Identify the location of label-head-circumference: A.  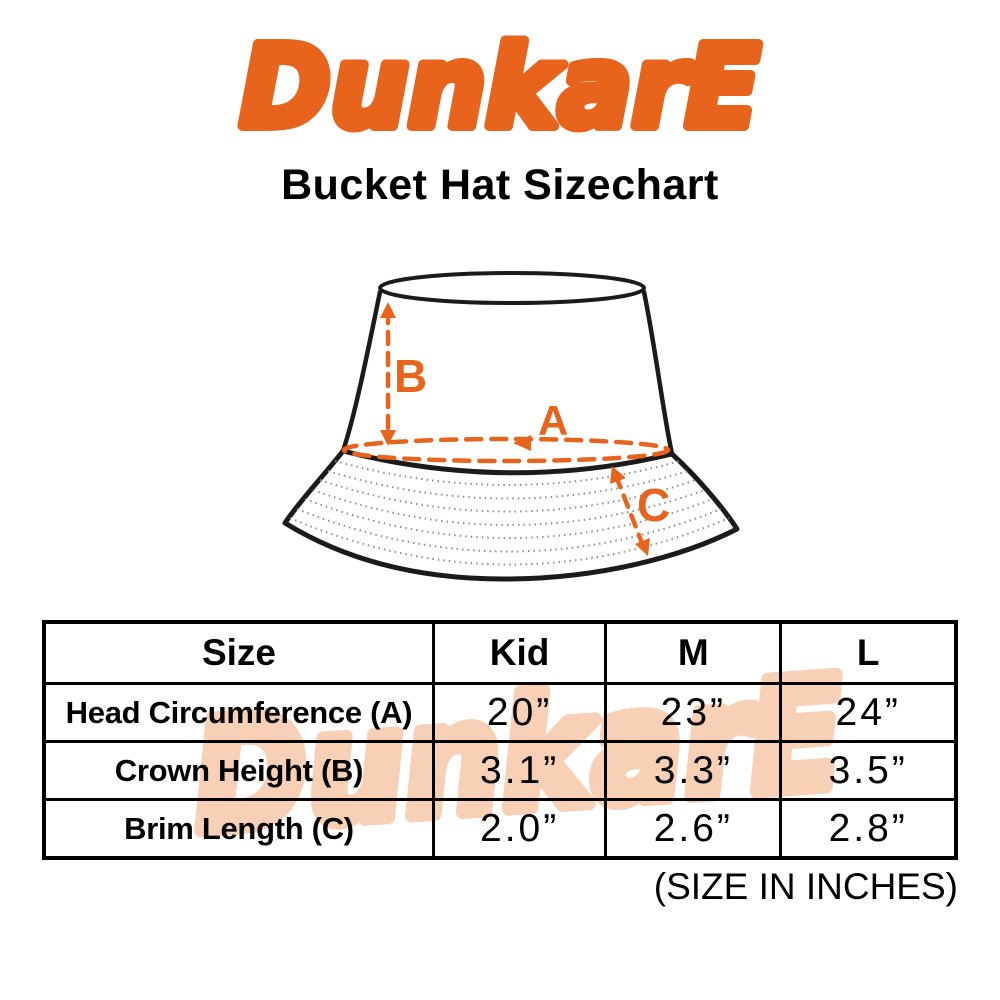
(553, 420).